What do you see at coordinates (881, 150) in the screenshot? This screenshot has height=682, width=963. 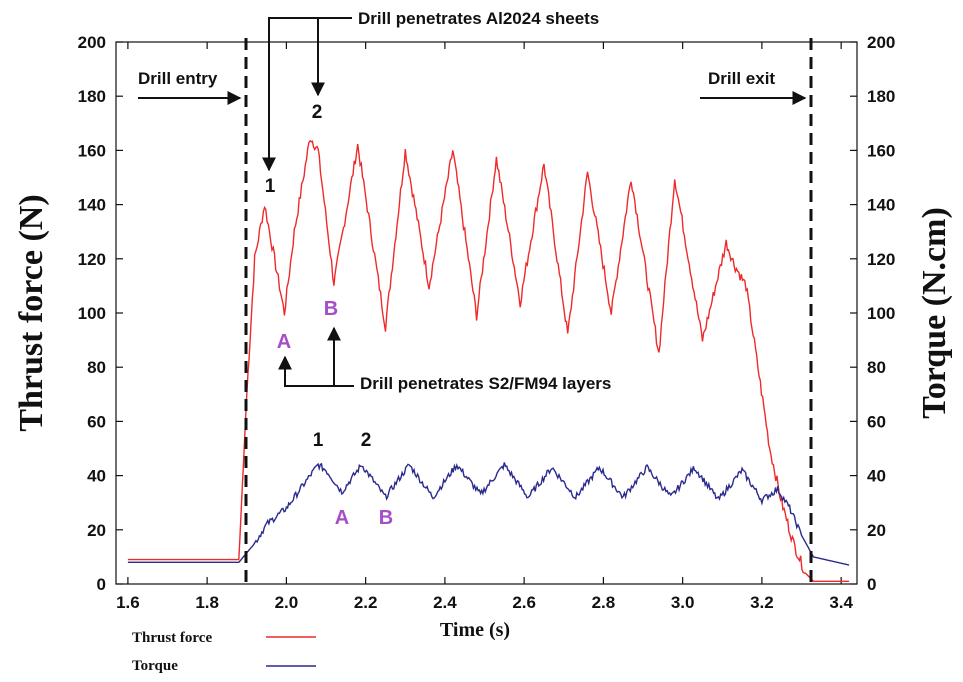 I see `right-y-tick-label: 160` at bounding box center [881, 150].